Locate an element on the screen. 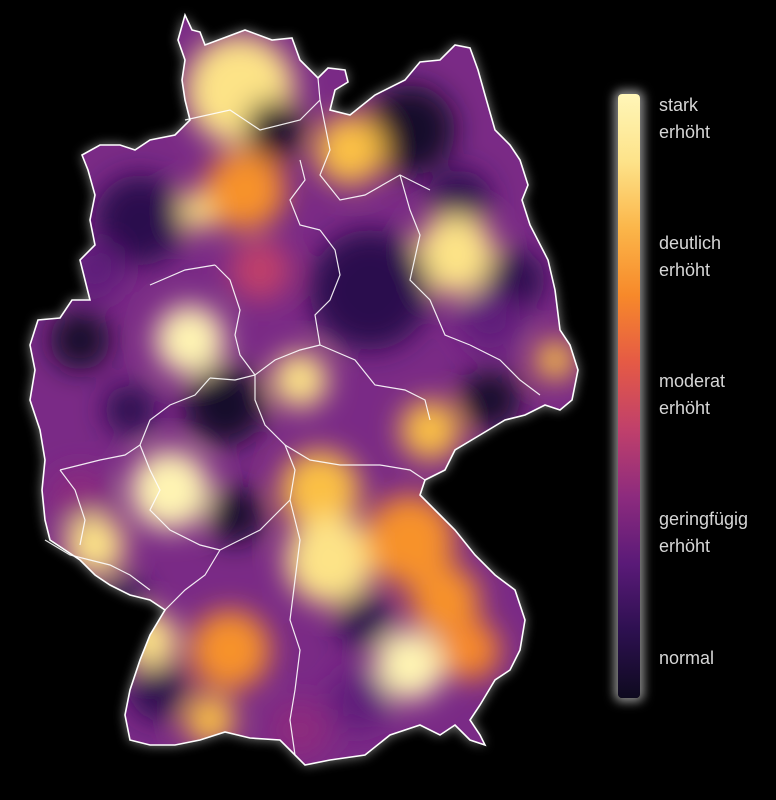 The height and width of the screenshot is (800, 776). color-scale-bar is located at coordinates (629, 396).